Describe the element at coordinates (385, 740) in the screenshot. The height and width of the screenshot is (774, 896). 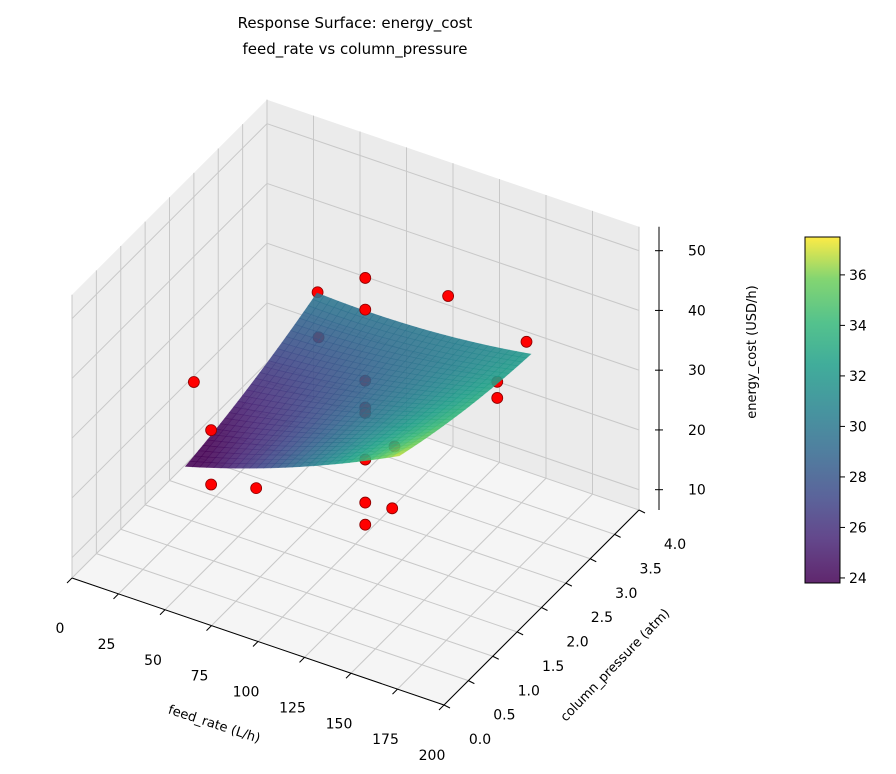
I see `x-tick-label: 175` at that location.